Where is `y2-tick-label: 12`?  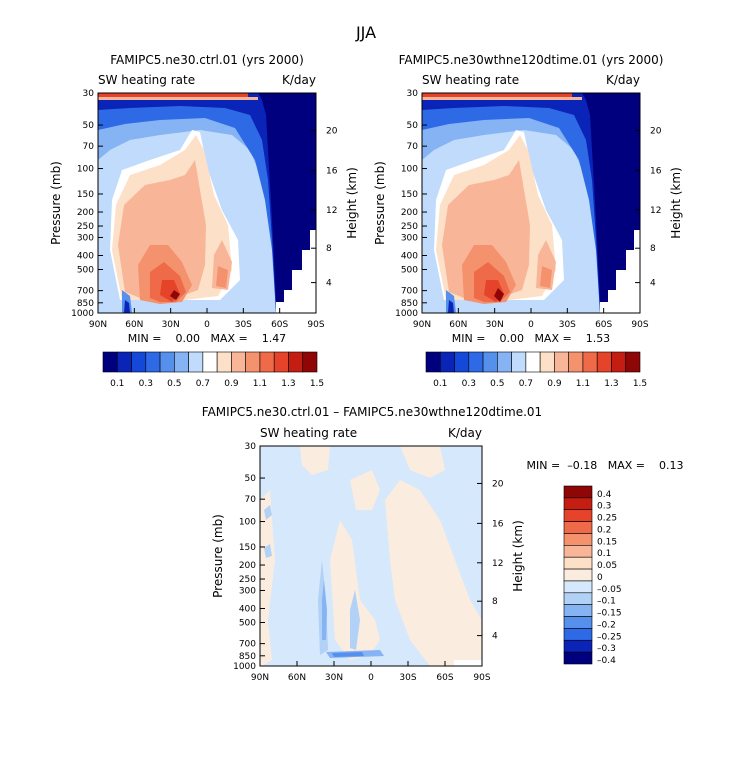 y2-tick-label: 12 is located at coordinates (655, 211).